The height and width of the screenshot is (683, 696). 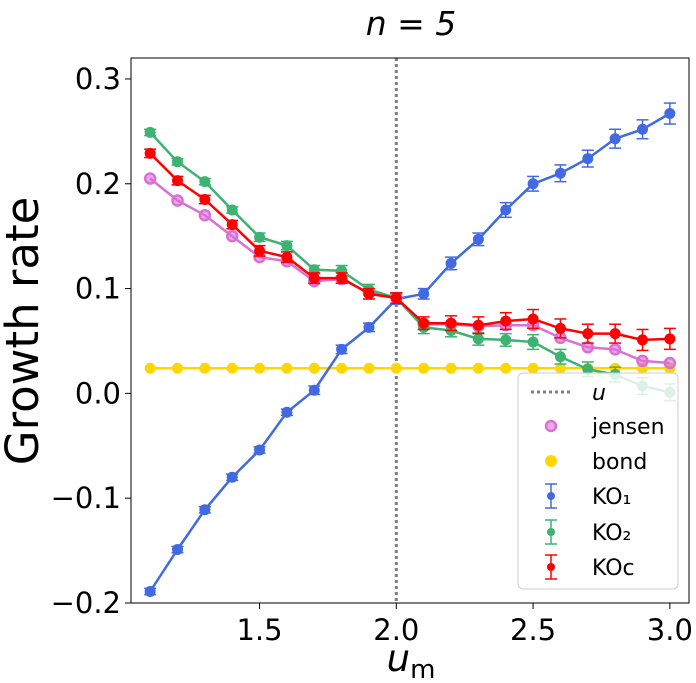 What do you see at coordinates (98, 79) in the screenshot?
I see `y-tick-label: 0.3` at bounding box center [98, 79].